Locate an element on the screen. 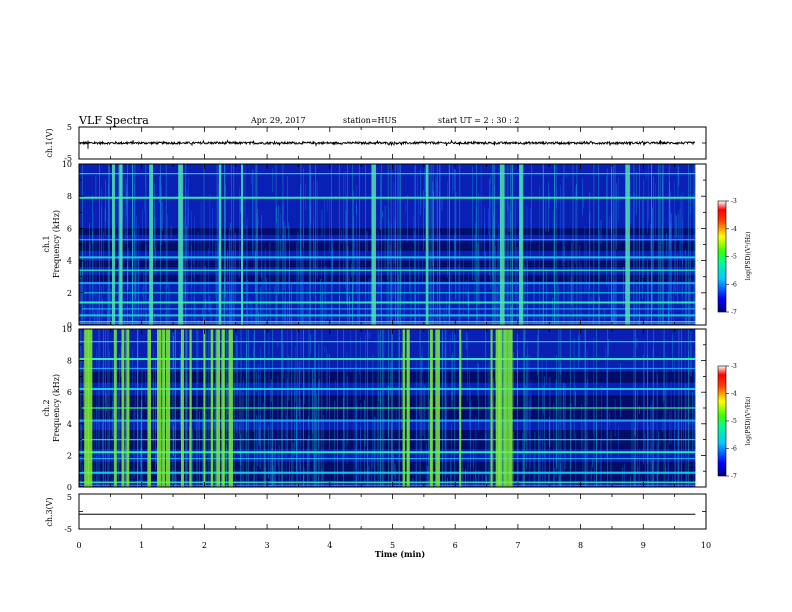  xtick-label: 9 is located at coordinates (643, 545).